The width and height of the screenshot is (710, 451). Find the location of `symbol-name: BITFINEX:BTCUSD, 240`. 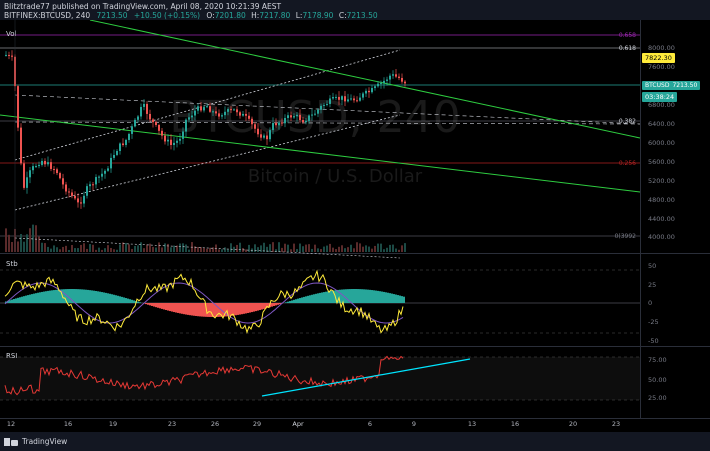

symbol-name: BITFINEX:BTCUSD, 240 is located at coordinates (47, 15).